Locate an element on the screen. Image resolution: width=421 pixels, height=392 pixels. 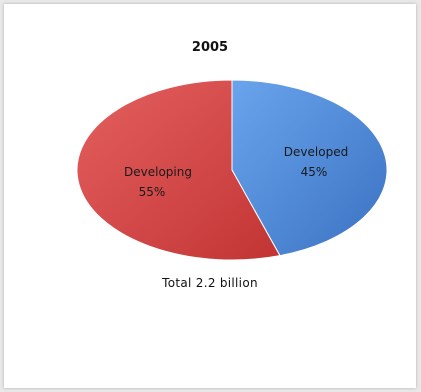
slice-label-developing: Developing is located at coordinates (158, 172).